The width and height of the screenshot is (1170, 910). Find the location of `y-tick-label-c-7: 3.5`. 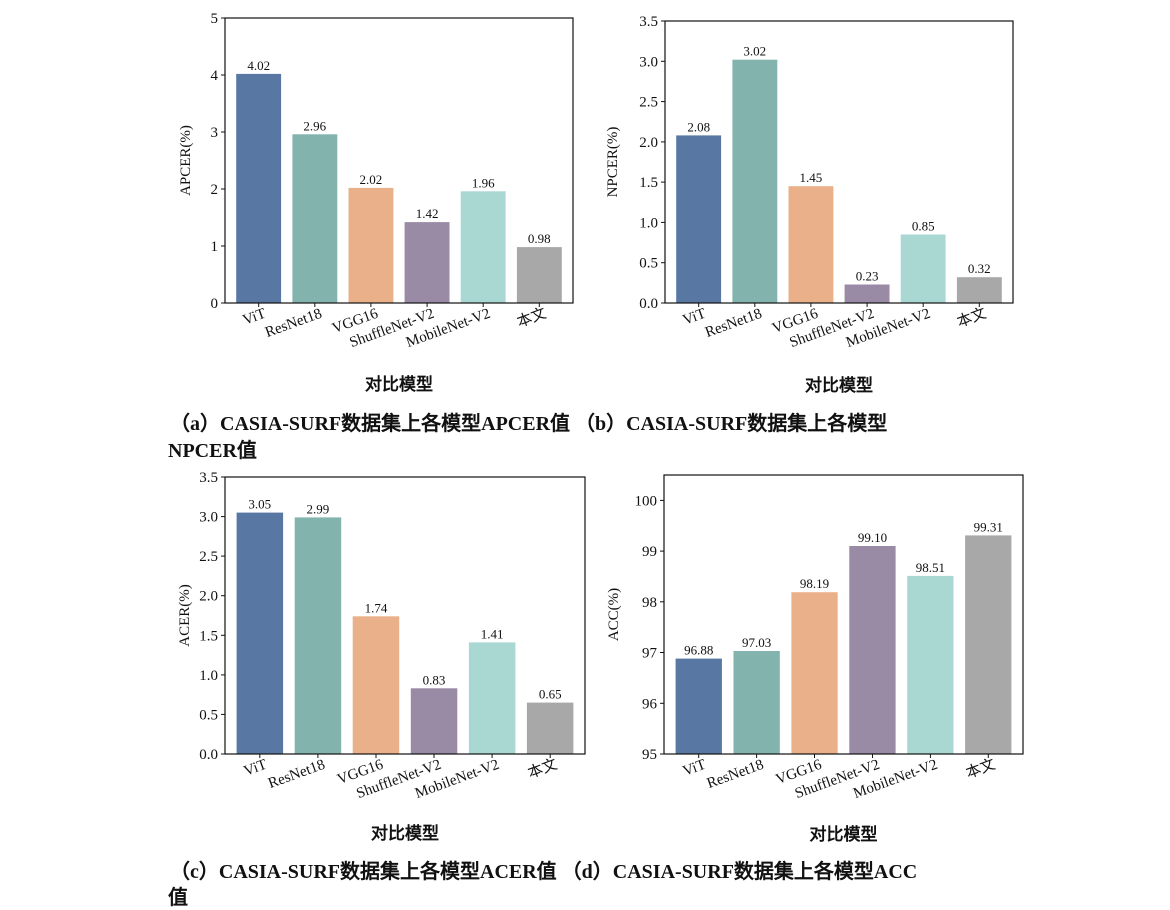

y-tick-label-c-7: 3.5 is located at coordinates (208, 478).